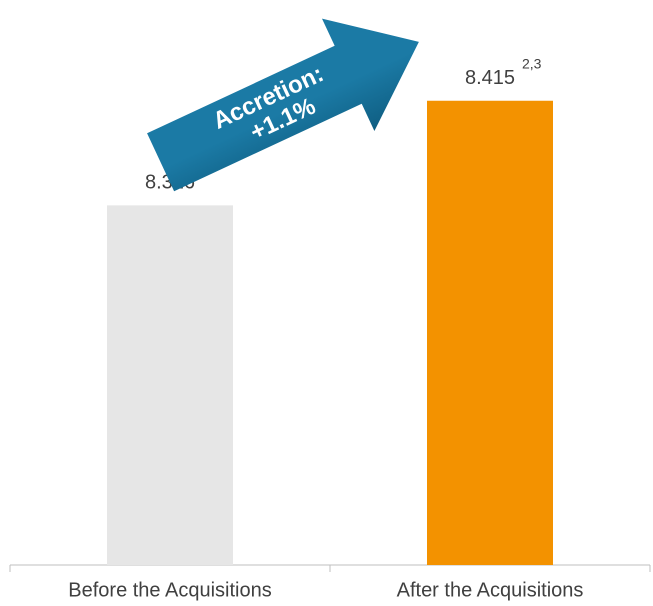  What do you see at coordinates (490, 78) in the screenshot?
I see `value-label: 8.415` at bounding box center [490, 78].